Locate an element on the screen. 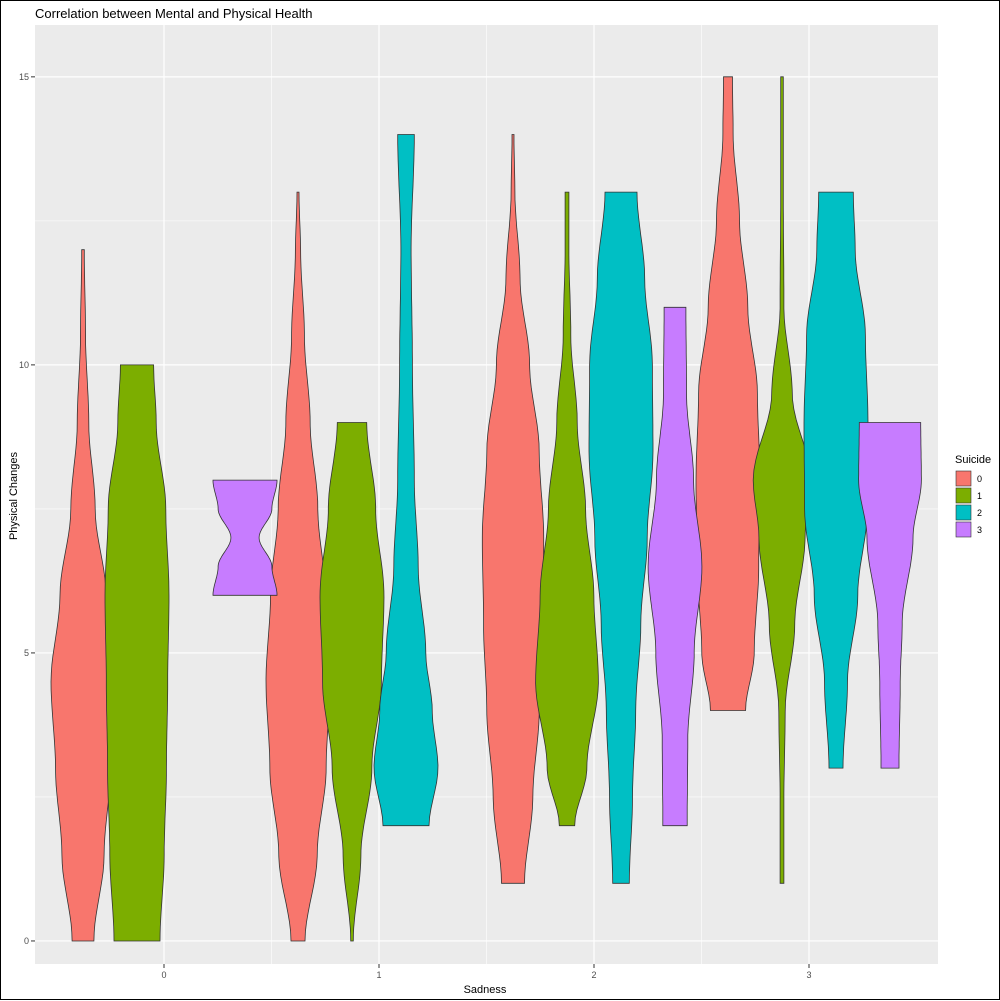 This screenshot has height=1001, width=1000. y-tick-label: 10 is located at coordinates (24, 365).